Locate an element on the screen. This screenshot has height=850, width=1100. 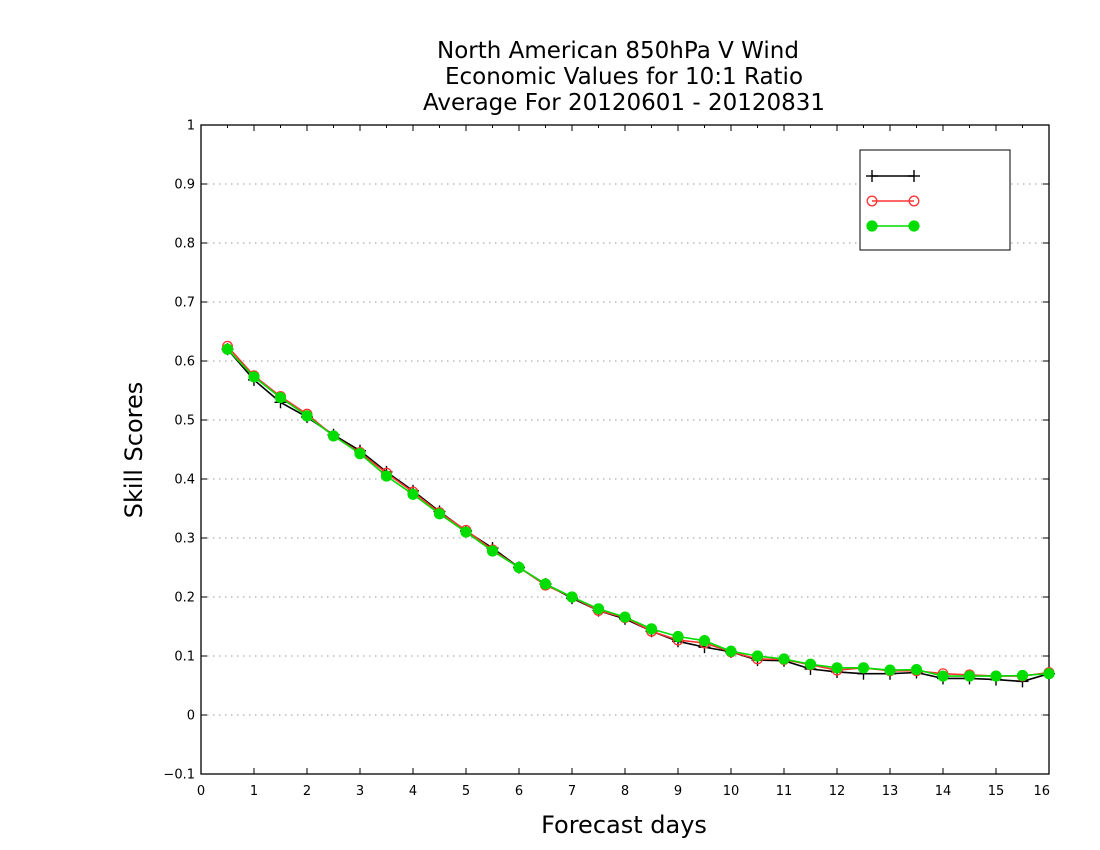
x-tick-label: 0 is located at coordinates (201, 791).